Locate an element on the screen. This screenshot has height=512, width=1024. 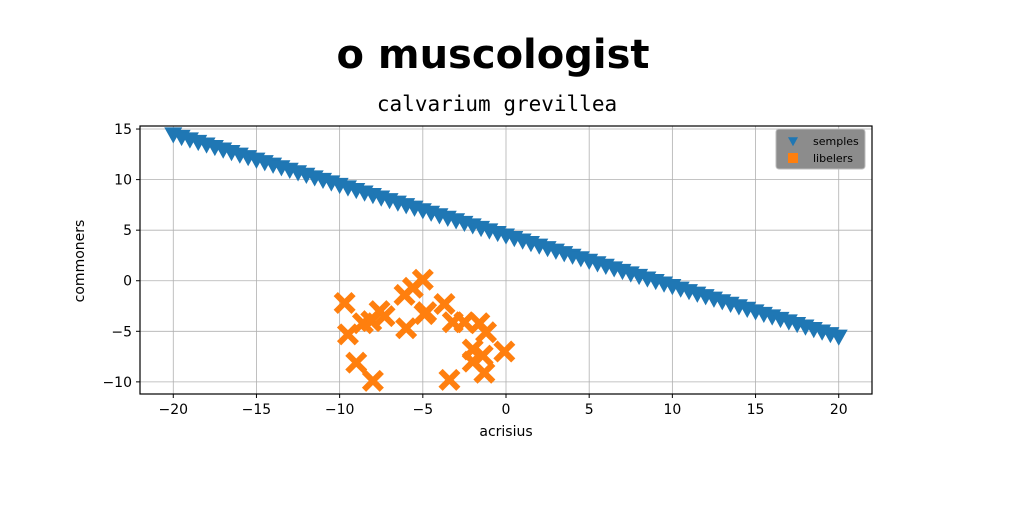
chart-subtitle: calvarium grevillea is located at coordinates (497, 104).